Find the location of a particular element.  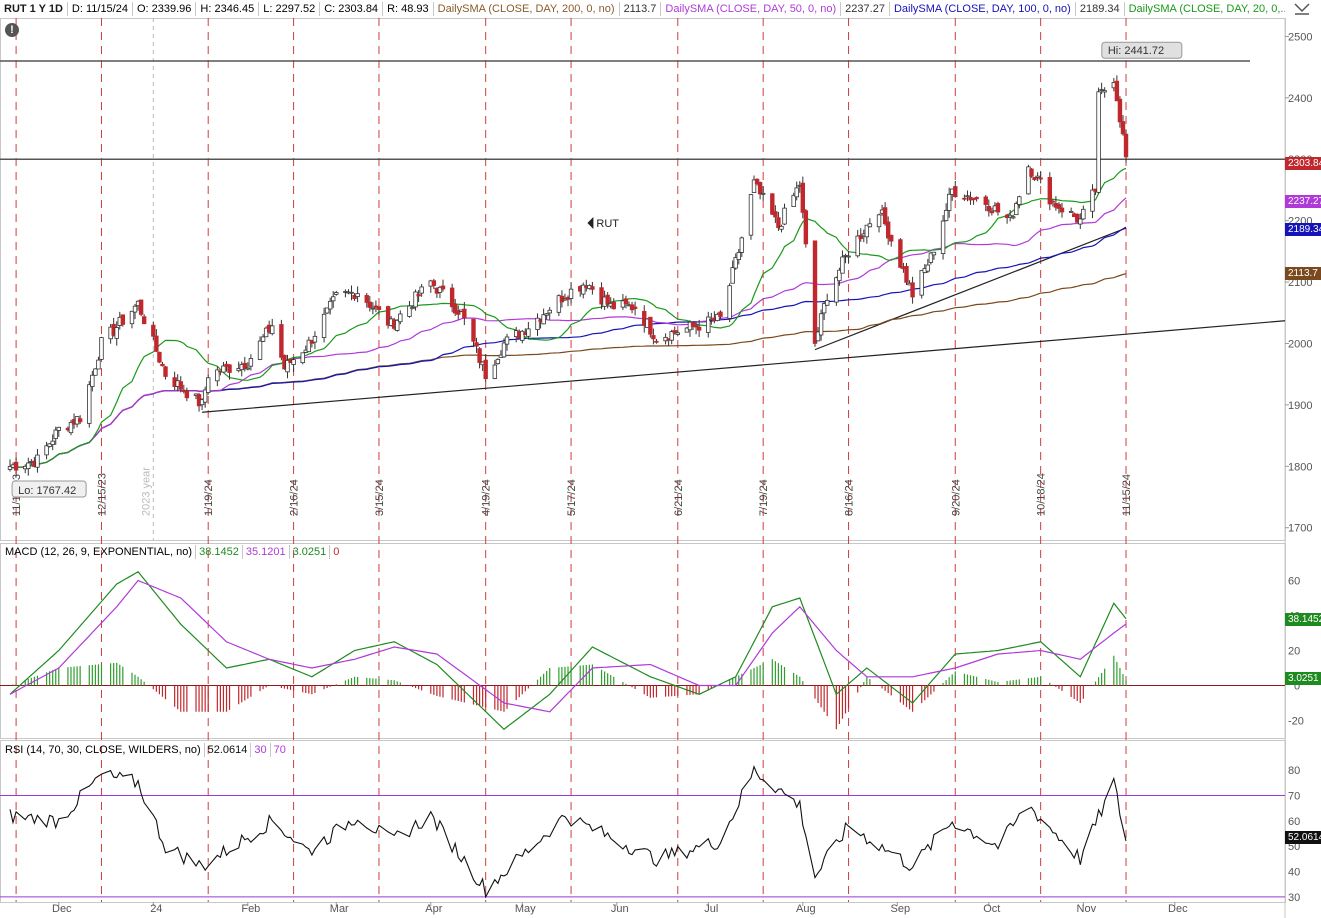

macd-hist-value: 3.0251 is located at coordinates (310, 552).